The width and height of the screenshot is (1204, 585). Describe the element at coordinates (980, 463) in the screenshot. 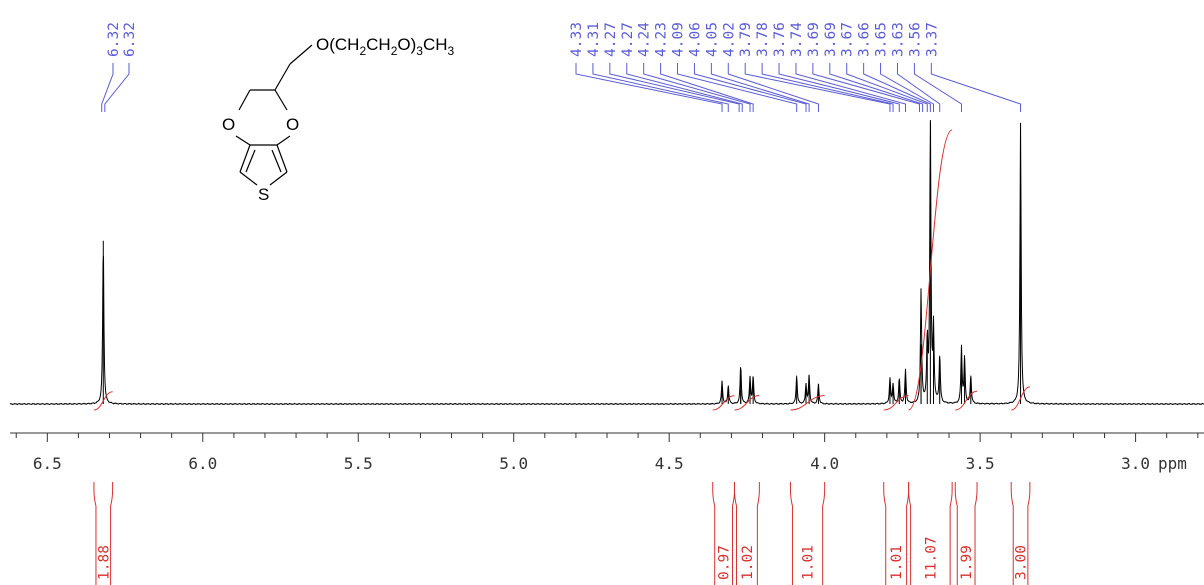

I see `x-tick-label: 3.5` at that location.